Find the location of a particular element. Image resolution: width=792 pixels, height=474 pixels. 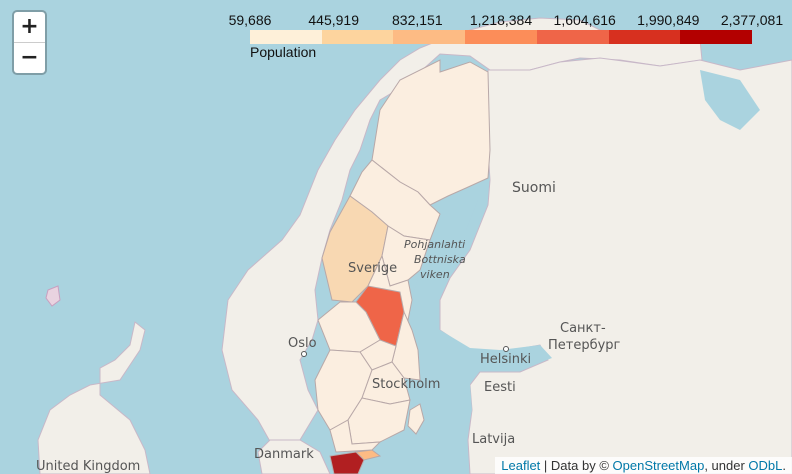

label-oslo: Oslo is located at coordinates (302, 343).